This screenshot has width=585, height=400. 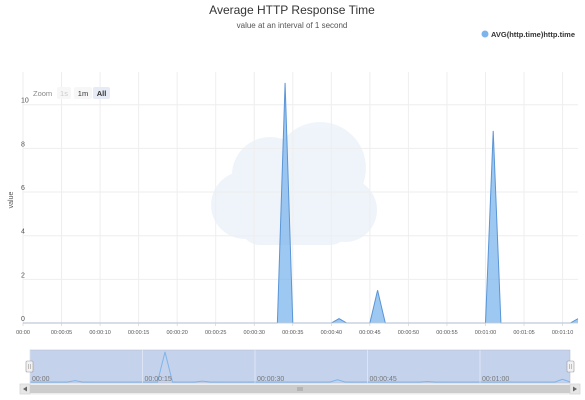 What do you see at coordinates (369, 333) in the screenshot?
I see `x-tick-label: 00:00:45` at bounding box center [369, 333].